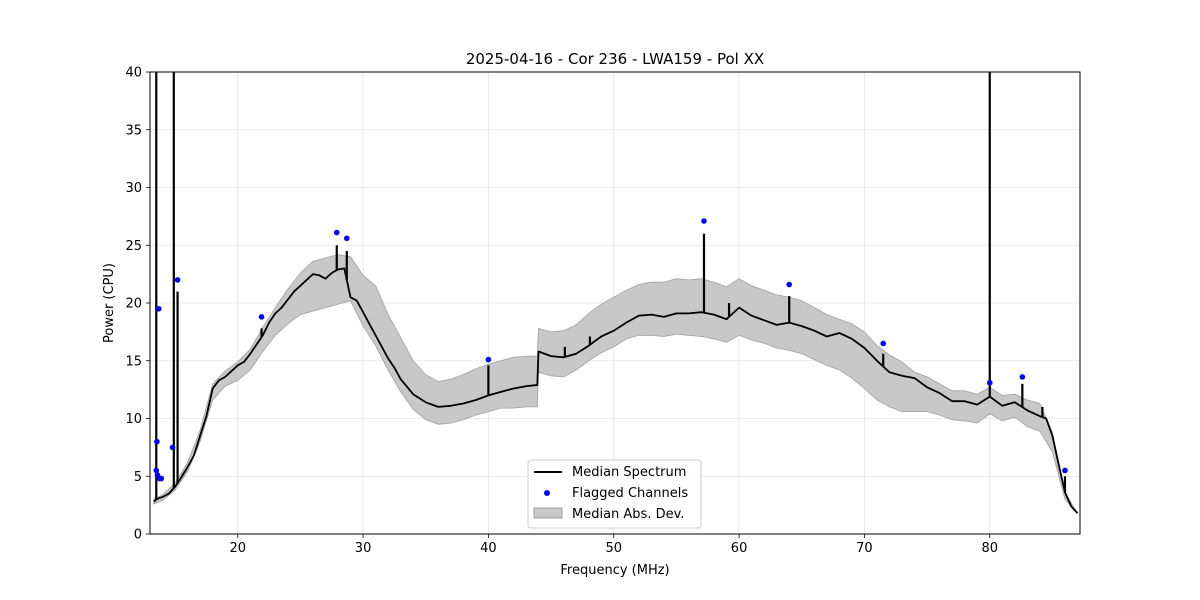 This screenshot has width=1200, height=600. Describe the element at coordinates (138, 477) in the screenshot. I see `y-tick-label: 5` at that location.